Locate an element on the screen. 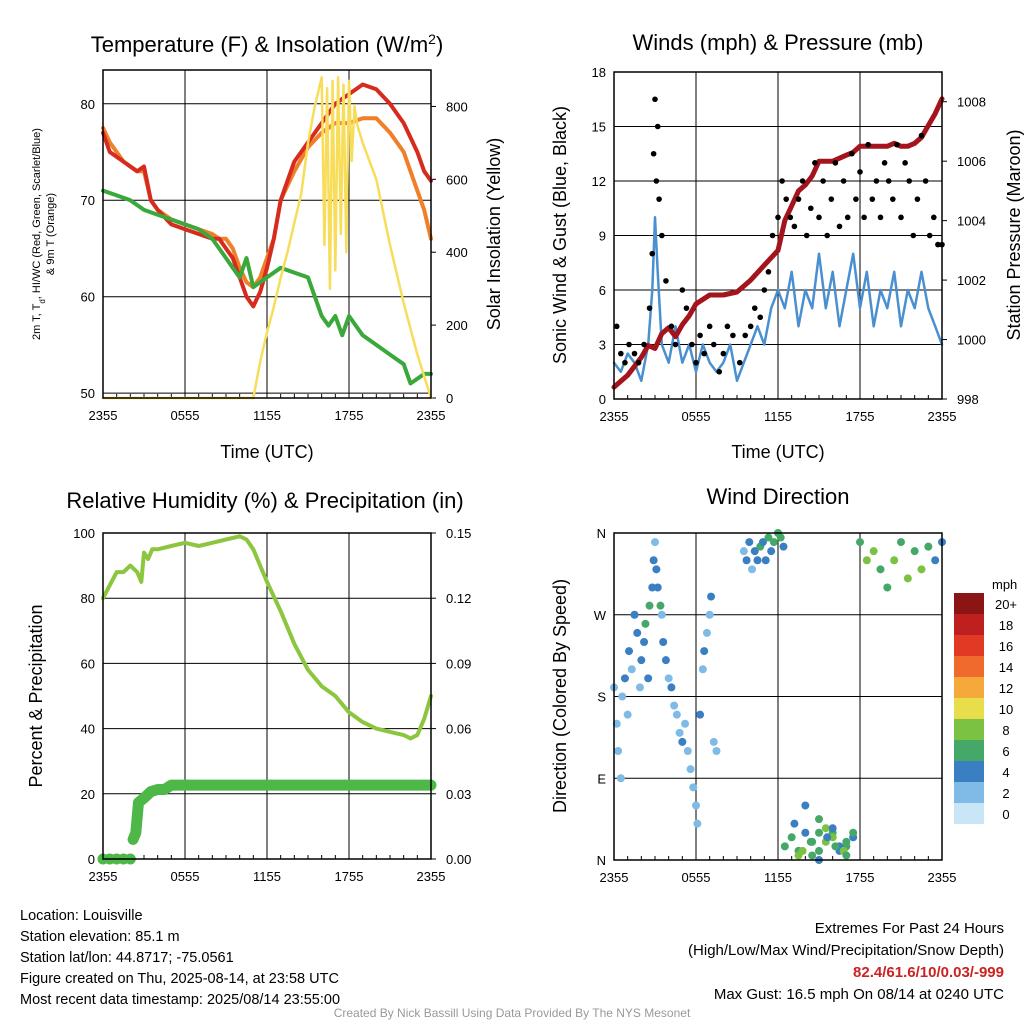 The width and height of the screenshot is (1024, 1024). temperature-grid is located at coordinates (269, 234).